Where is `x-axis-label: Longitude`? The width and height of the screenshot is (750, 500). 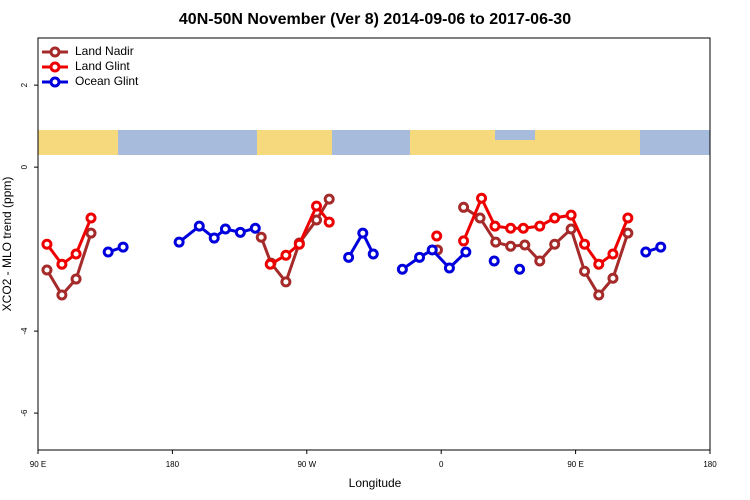 x-axis-label: Longitude is located at coordinates (375, 483).